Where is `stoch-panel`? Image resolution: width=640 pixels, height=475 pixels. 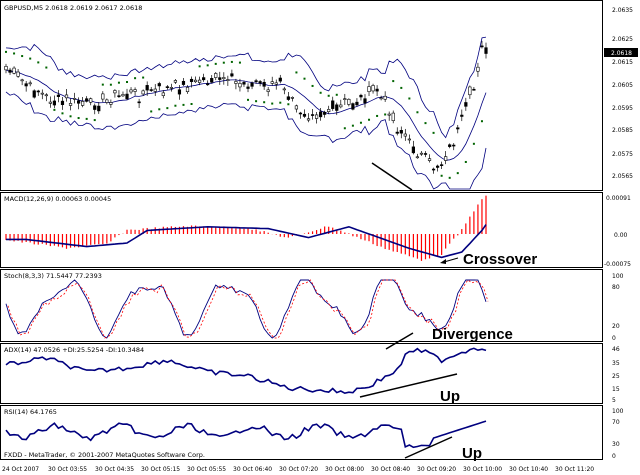
stoch-panel is located at coordinates (301, 305).